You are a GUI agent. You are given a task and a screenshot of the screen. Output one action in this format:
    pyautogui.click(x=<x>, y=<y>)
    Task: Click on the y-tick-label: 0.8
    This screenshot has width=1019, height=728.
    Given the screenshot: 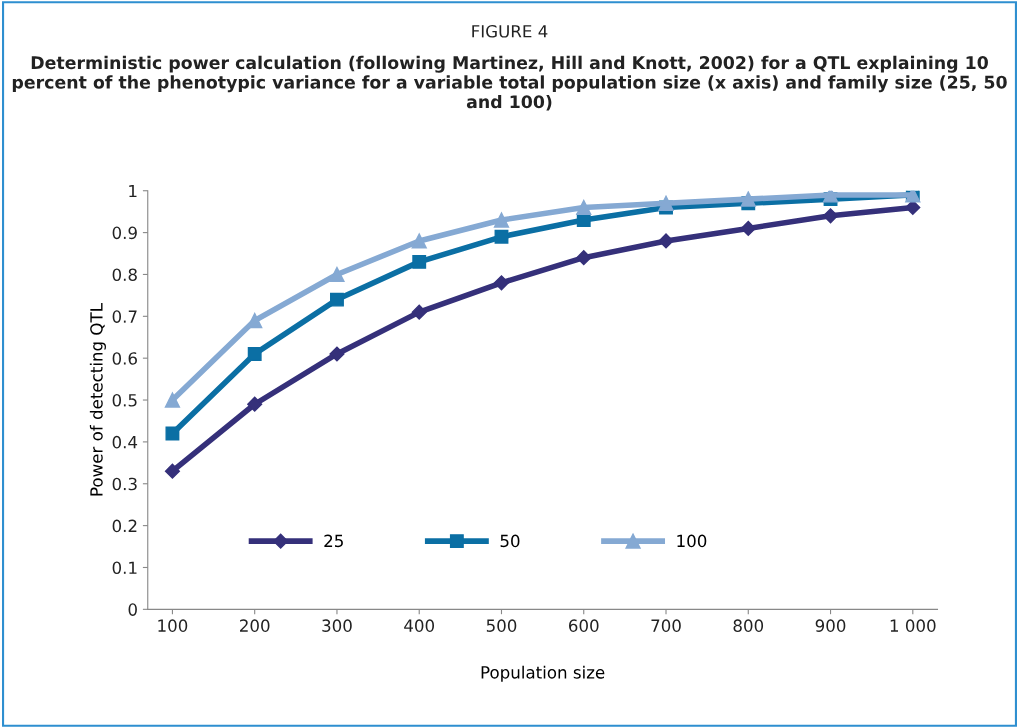 What is the action you would take?
    pyautogui.click(x=124, y=275)
    